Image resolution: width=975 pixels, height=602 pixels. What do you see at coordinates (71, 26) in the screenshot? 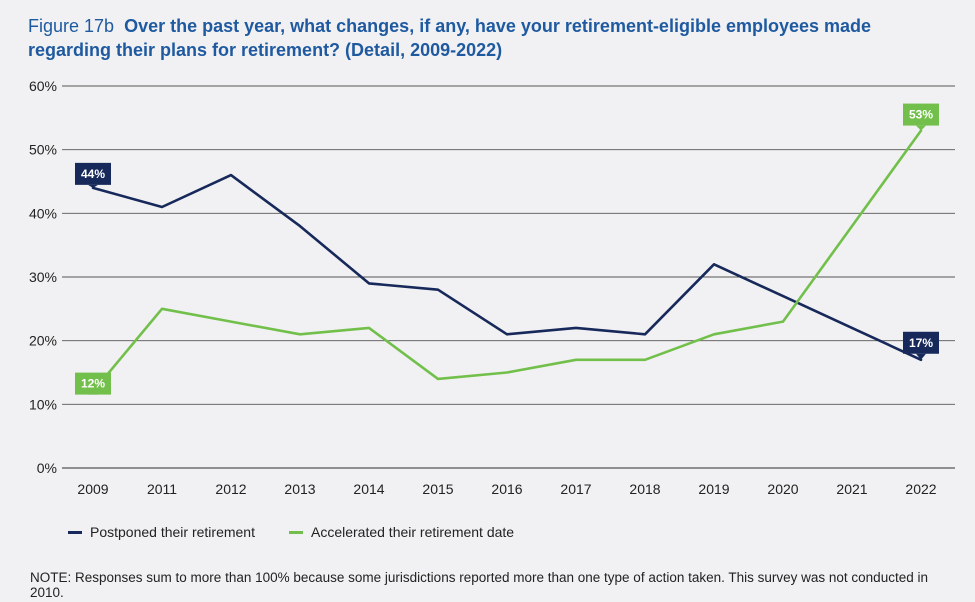
I see `figure-number: Figure 17b` at bounding box center [71, 26].